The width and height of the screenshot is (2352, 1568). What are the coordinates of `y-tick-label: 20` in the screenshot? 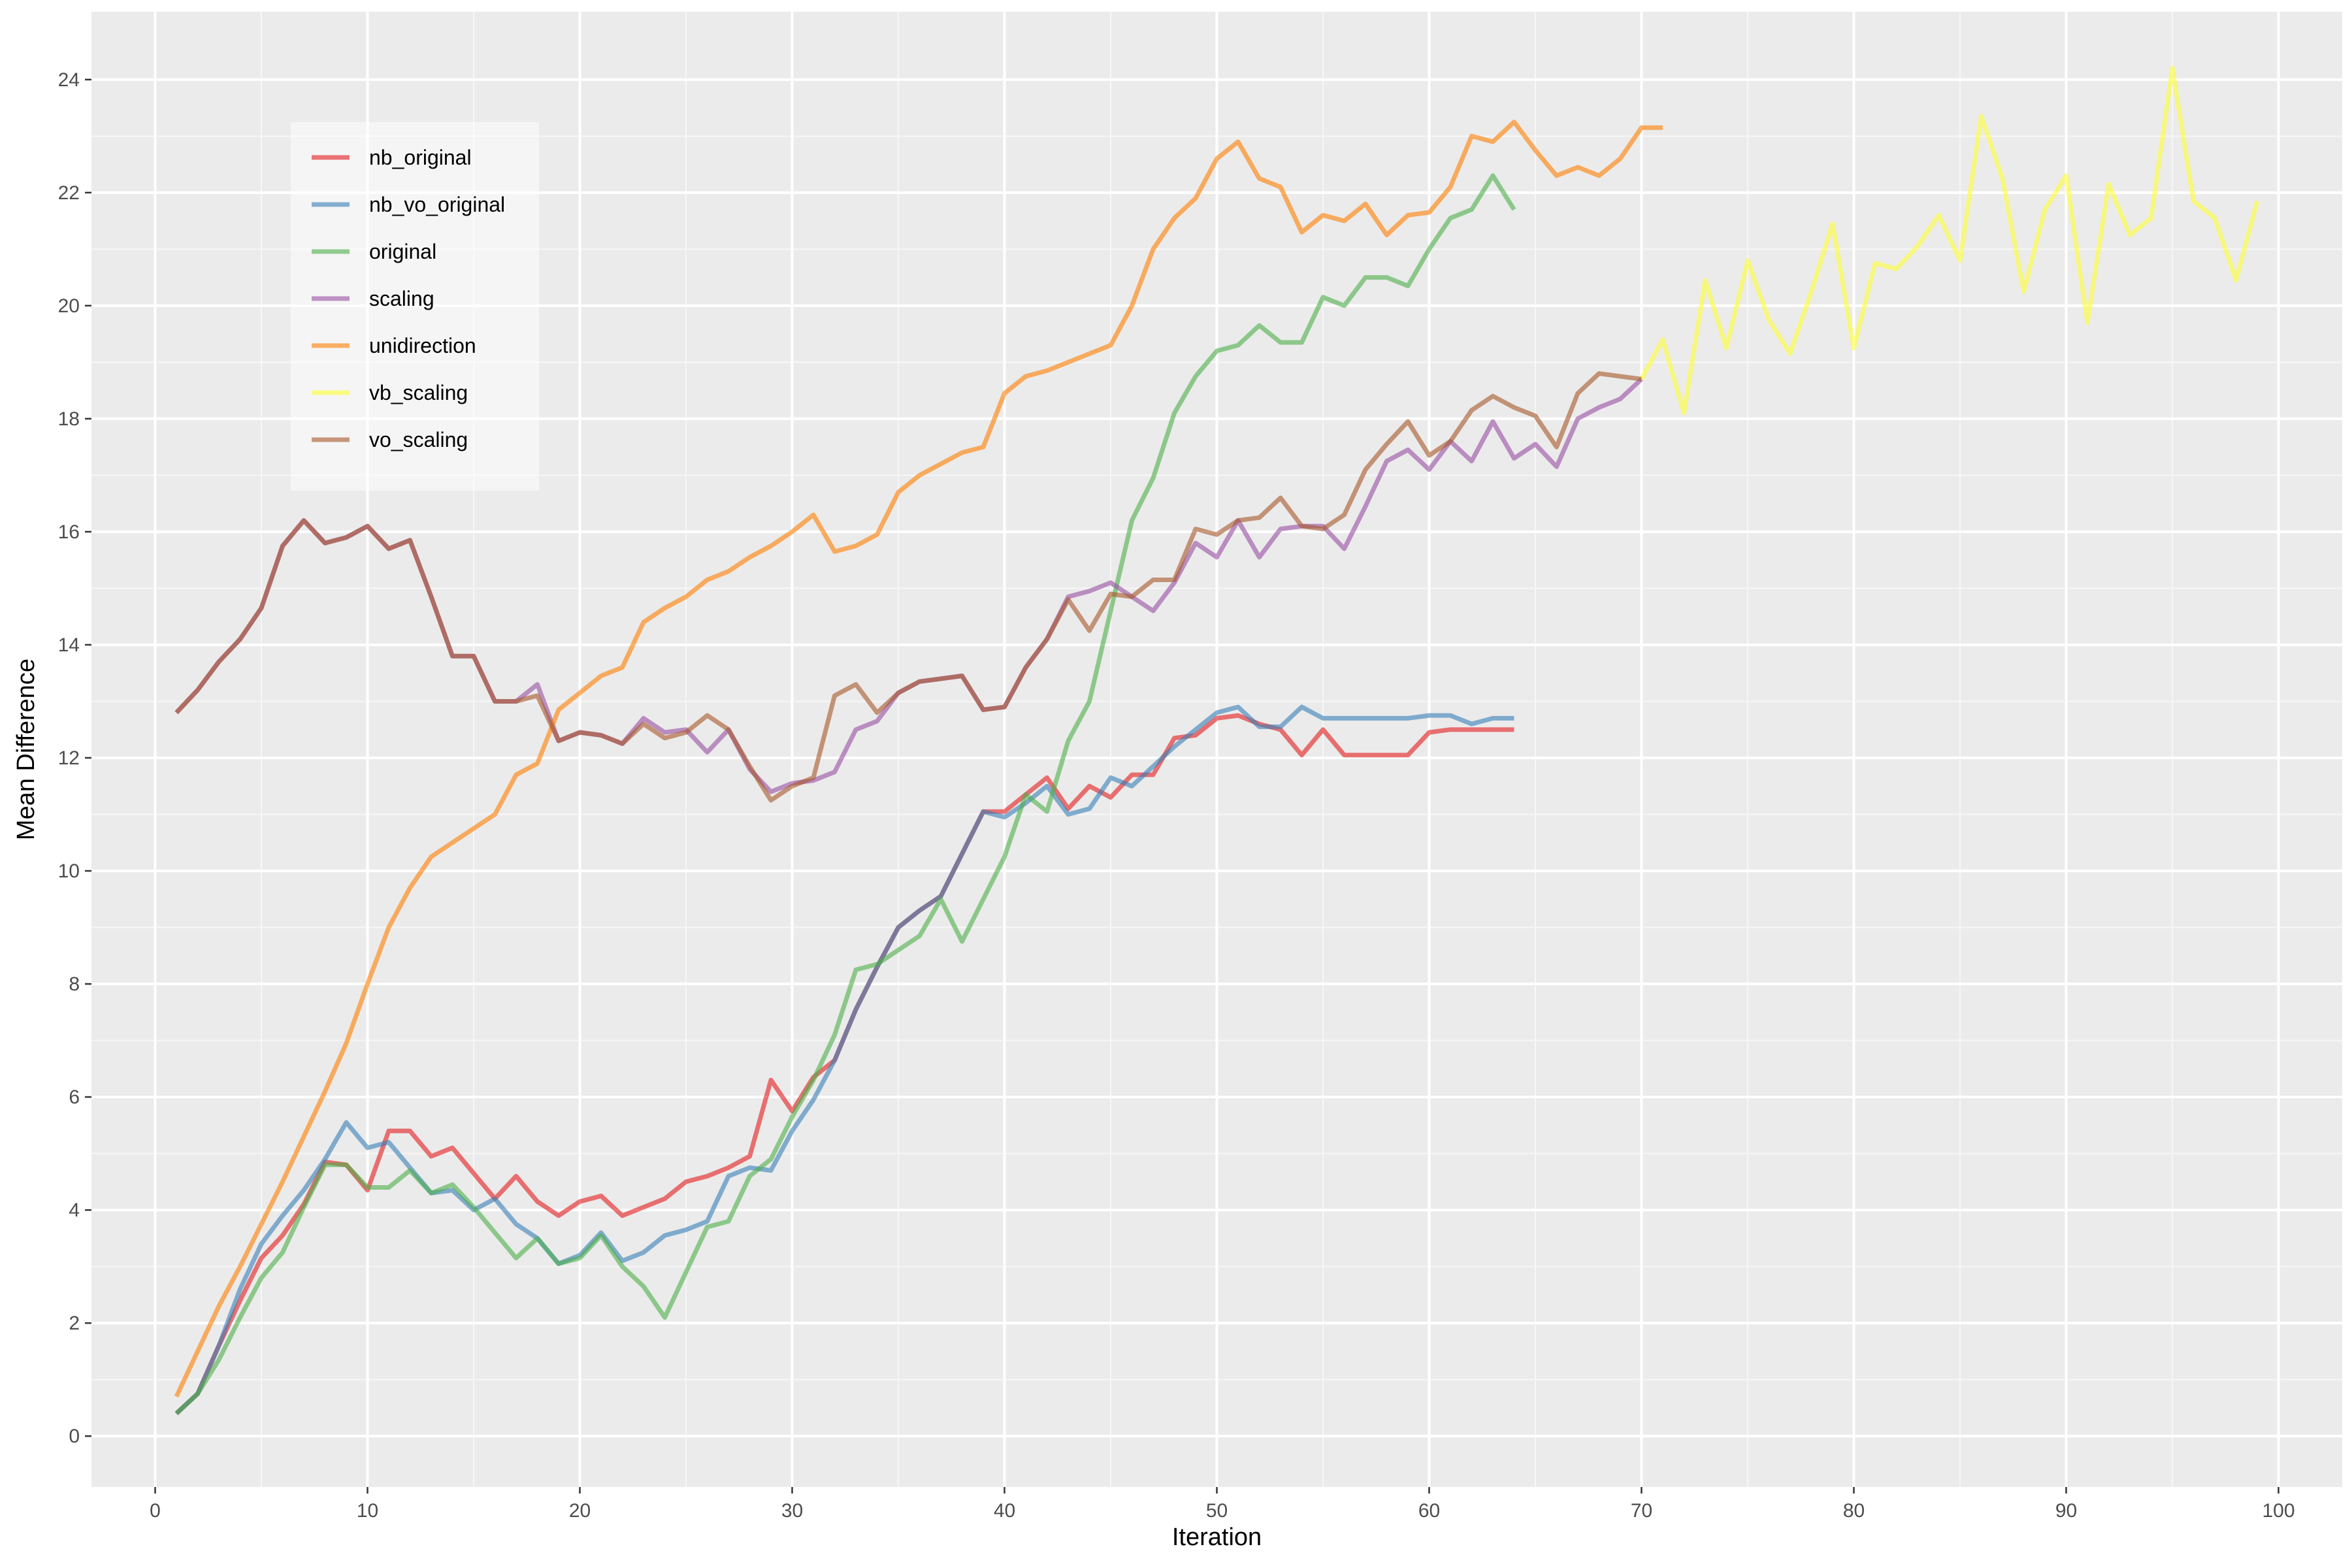 It's located at (69, 306).